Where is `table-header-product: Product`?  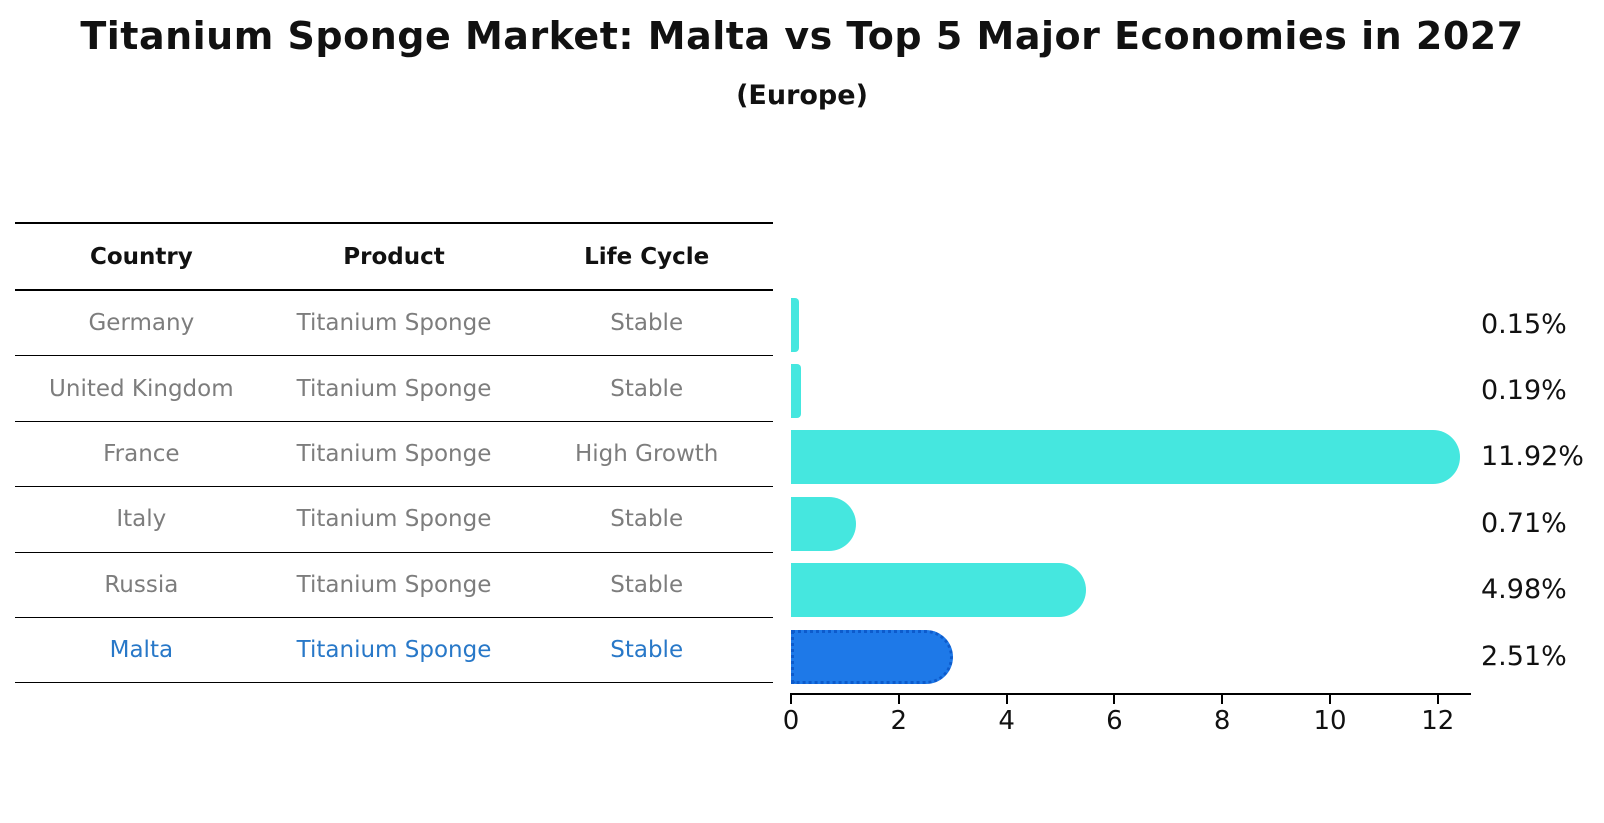
table-header-product: Product is located at coordinates (394, 256).